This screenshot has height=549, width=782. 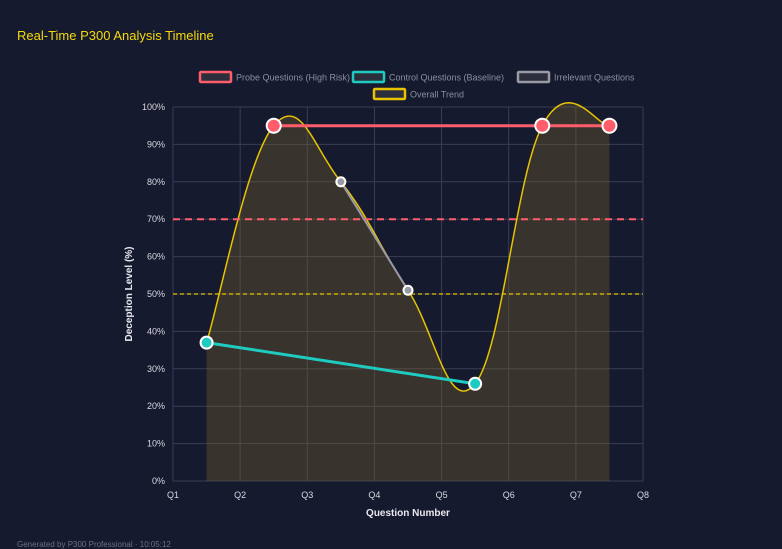 What do you see at coordinates (643, 495) in the screenshot?
I see `x-tick-label: Q8` at bounding box center [643, 495].